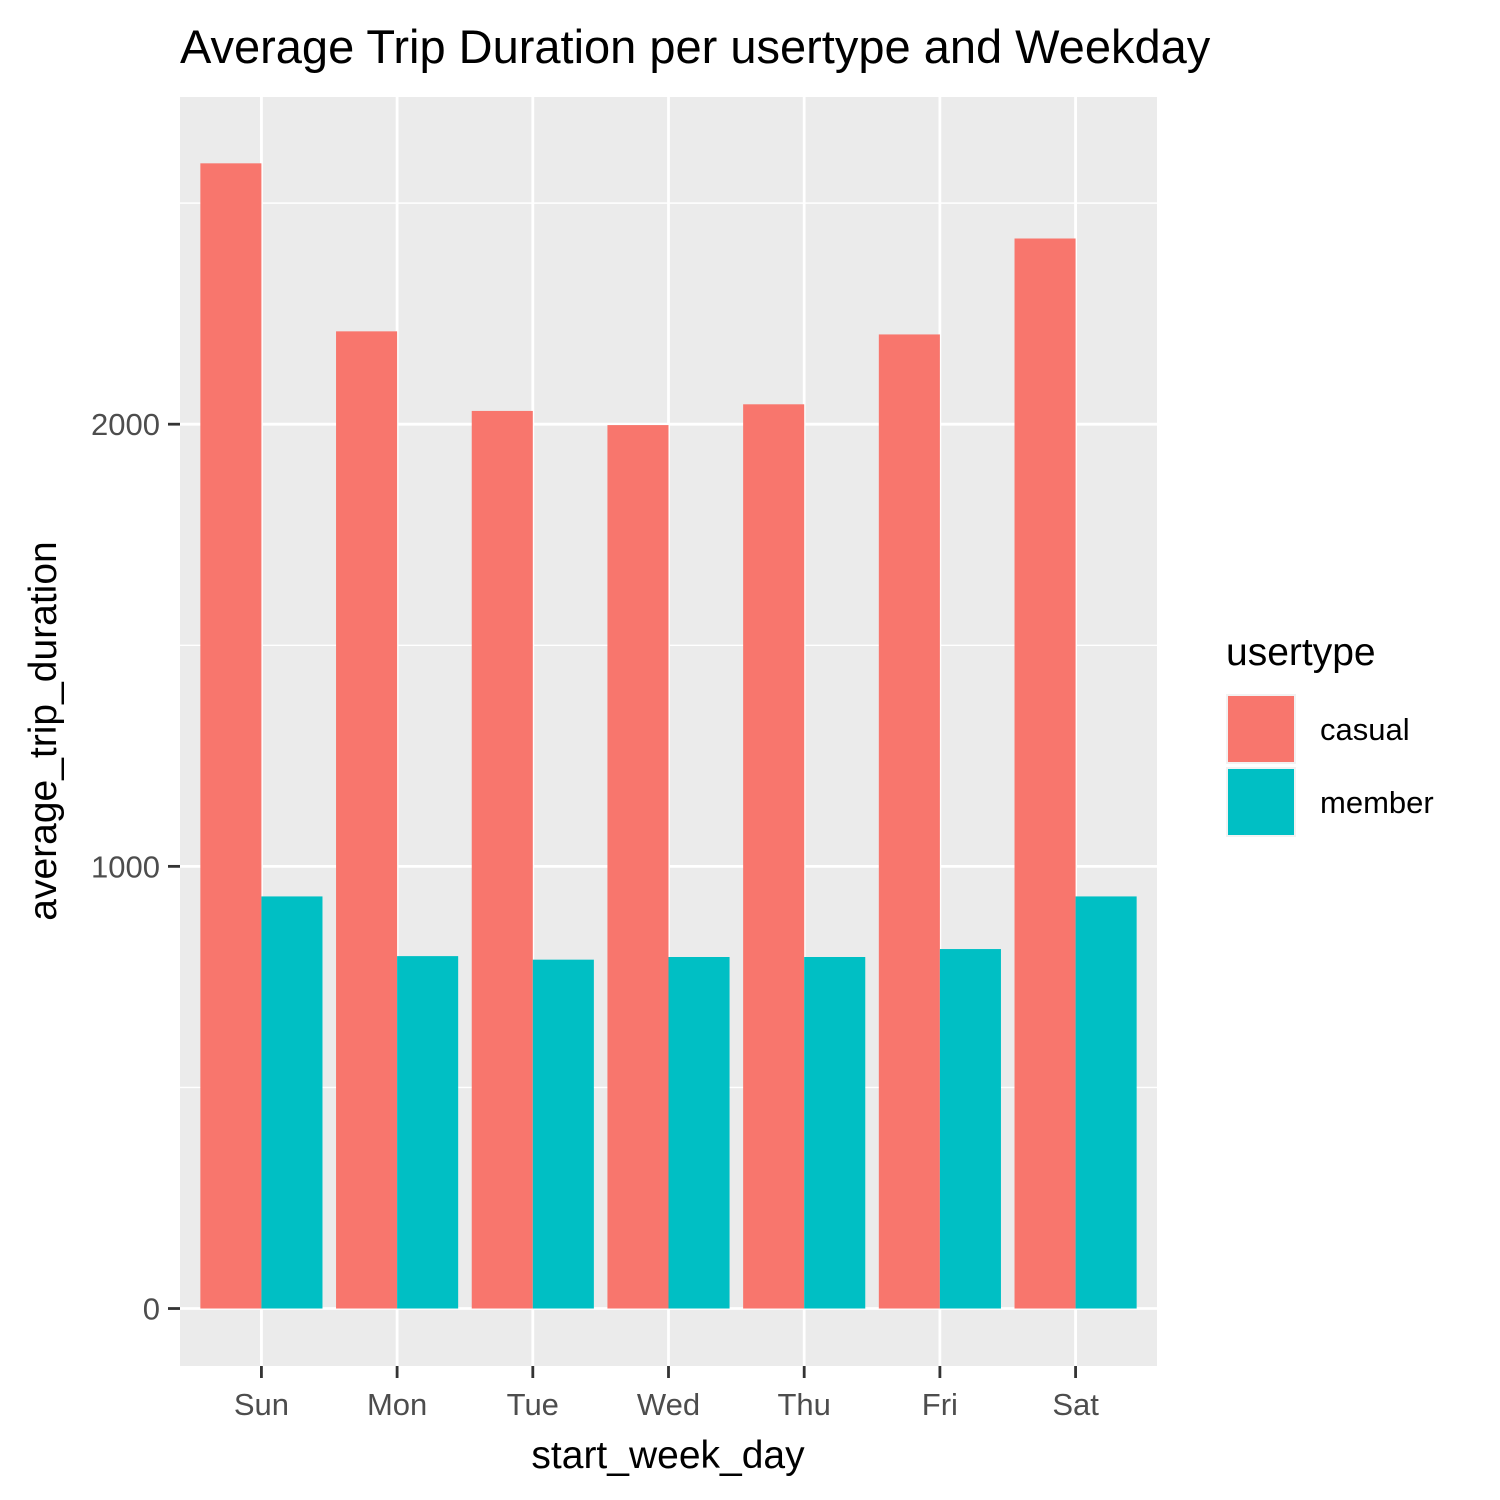 This screenshot has width=1500, height=1500. I want to click on x-tick-label: Sat, so click(1075, 1404).